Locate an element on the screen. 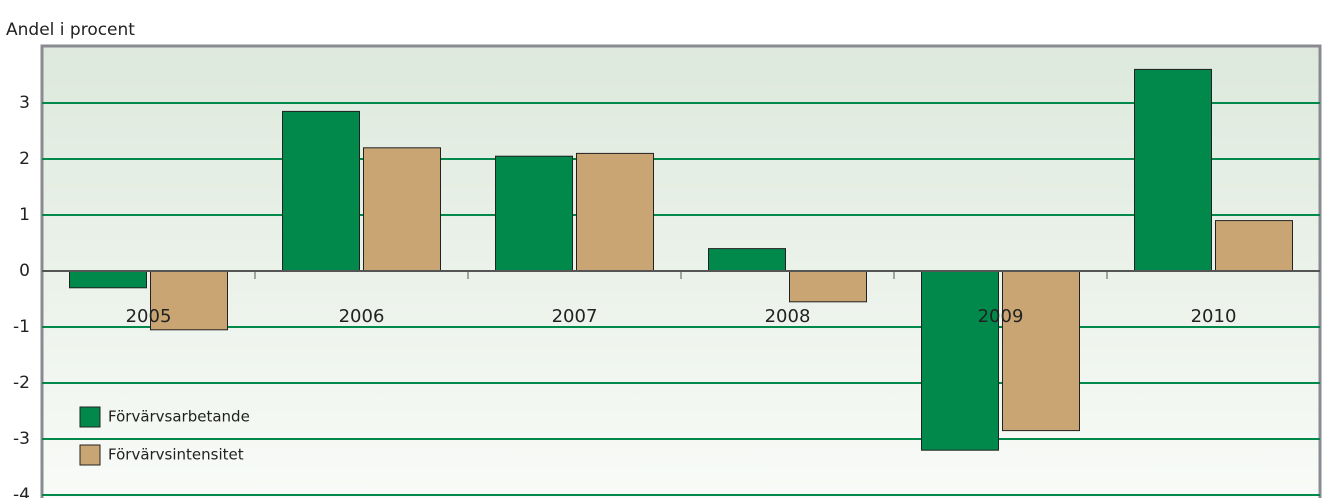 Image resolution: width=1323 pixels, height=498 pixels. x-tick-label: 2007 is located at coordinates (575, 316).